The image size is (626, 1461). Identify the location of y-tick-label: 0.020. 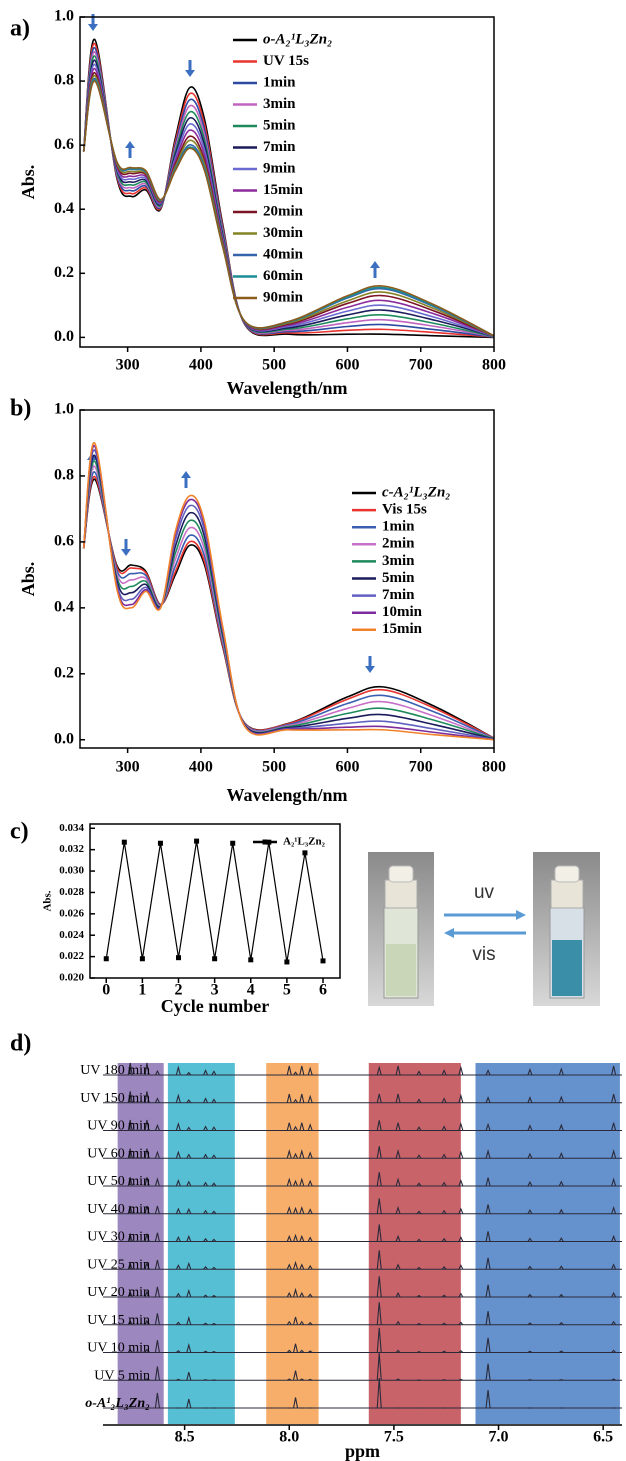
(71, 978).